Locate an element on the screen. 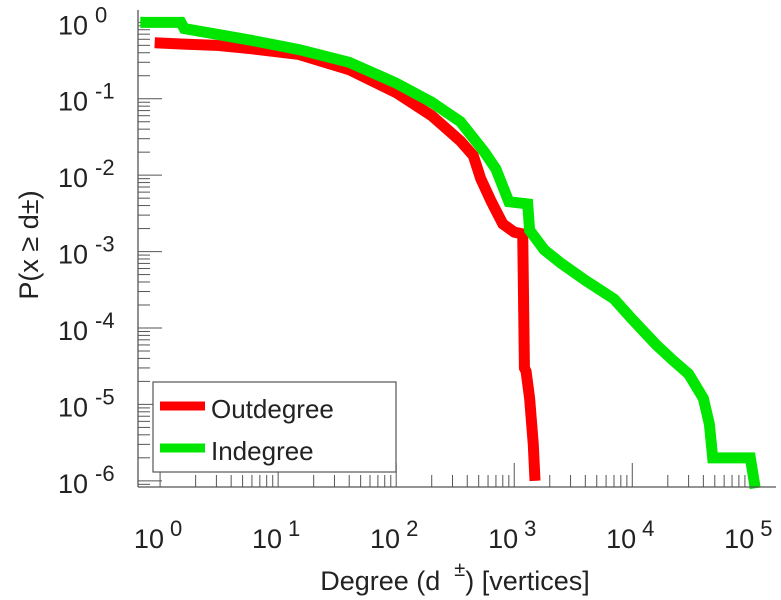 This screenshot has height=600, width=781. x-tick-label: 10 4 is located at coordinates (630, 535).